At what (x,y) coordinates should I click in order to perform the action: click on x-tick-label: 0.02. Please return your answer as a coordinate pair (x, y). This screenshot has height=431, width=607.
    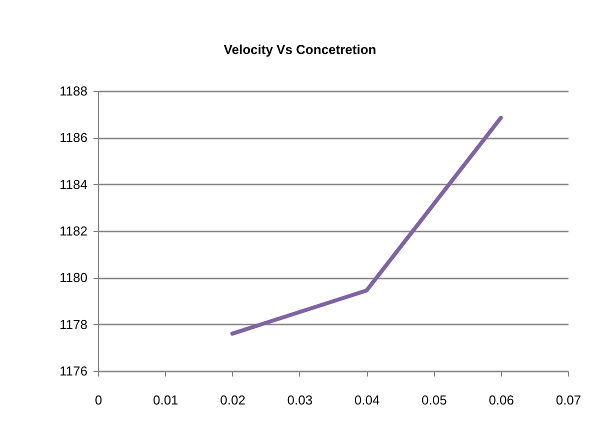
    Looking at the image, I should click on (233, 400).